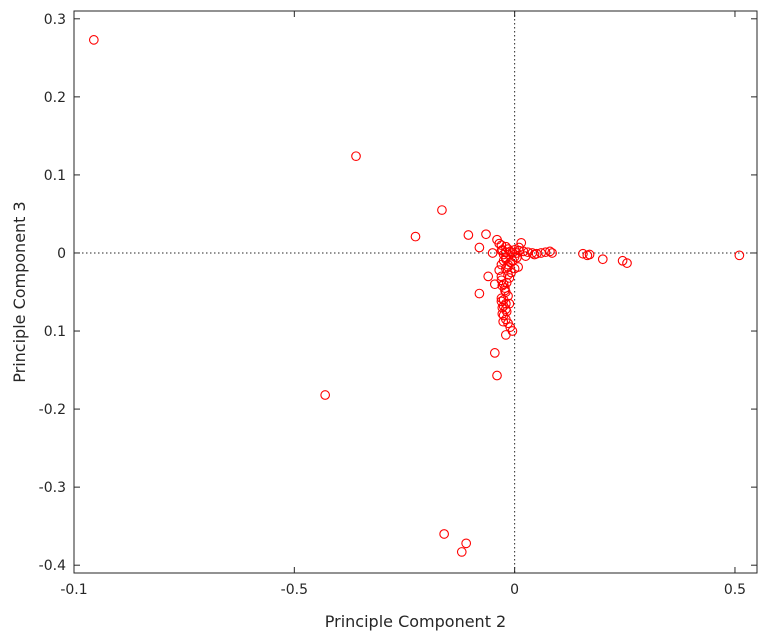 The height and width of the screenshot is (635, 766). What do you see at coordinates (52, 566) in the screenshot?
I see `y-tick-label: -0.4` at bounding box center [52, 566].